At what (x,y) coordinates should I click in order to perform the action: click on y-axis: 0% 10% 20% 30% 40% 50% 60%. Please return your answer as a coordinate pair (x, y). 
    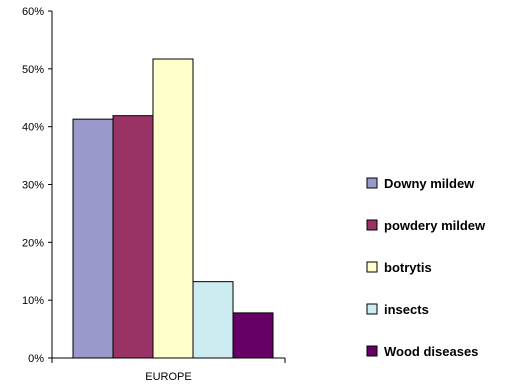
    Looking at the image, I should click on (37, 185).